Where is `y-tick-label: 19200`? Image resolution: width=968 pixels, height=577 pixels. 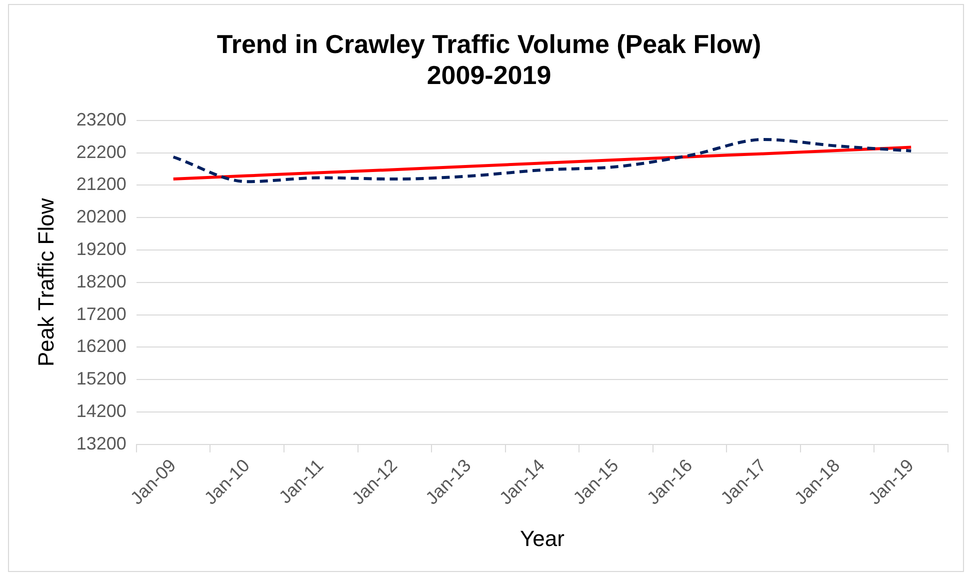
y-tick-label: 19200 is located at coordinates (101, 248).